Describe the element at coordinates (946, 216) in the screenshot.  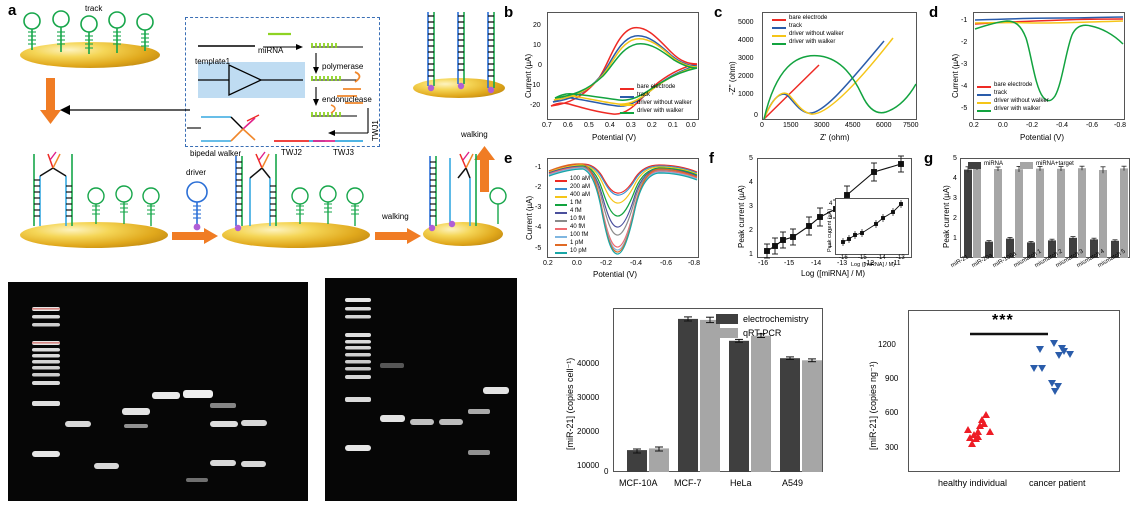
I see `panel-g-ylabel: Peak current (µA)` at that location.